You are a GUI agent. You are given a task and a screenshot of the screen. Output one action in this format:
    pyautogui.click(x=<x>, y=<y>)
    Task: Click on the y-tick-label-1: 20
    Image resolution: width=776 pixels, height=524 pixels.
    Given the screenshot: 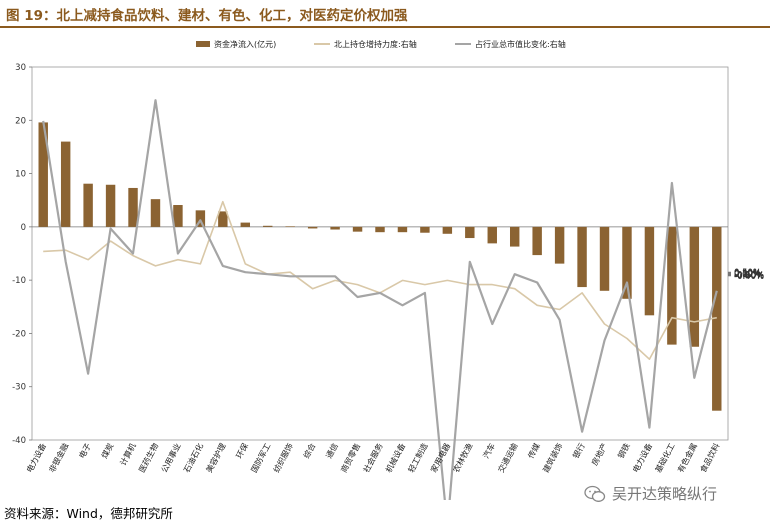 What is the action you would take?
    pyautogui.click(x=20, y=121)
    